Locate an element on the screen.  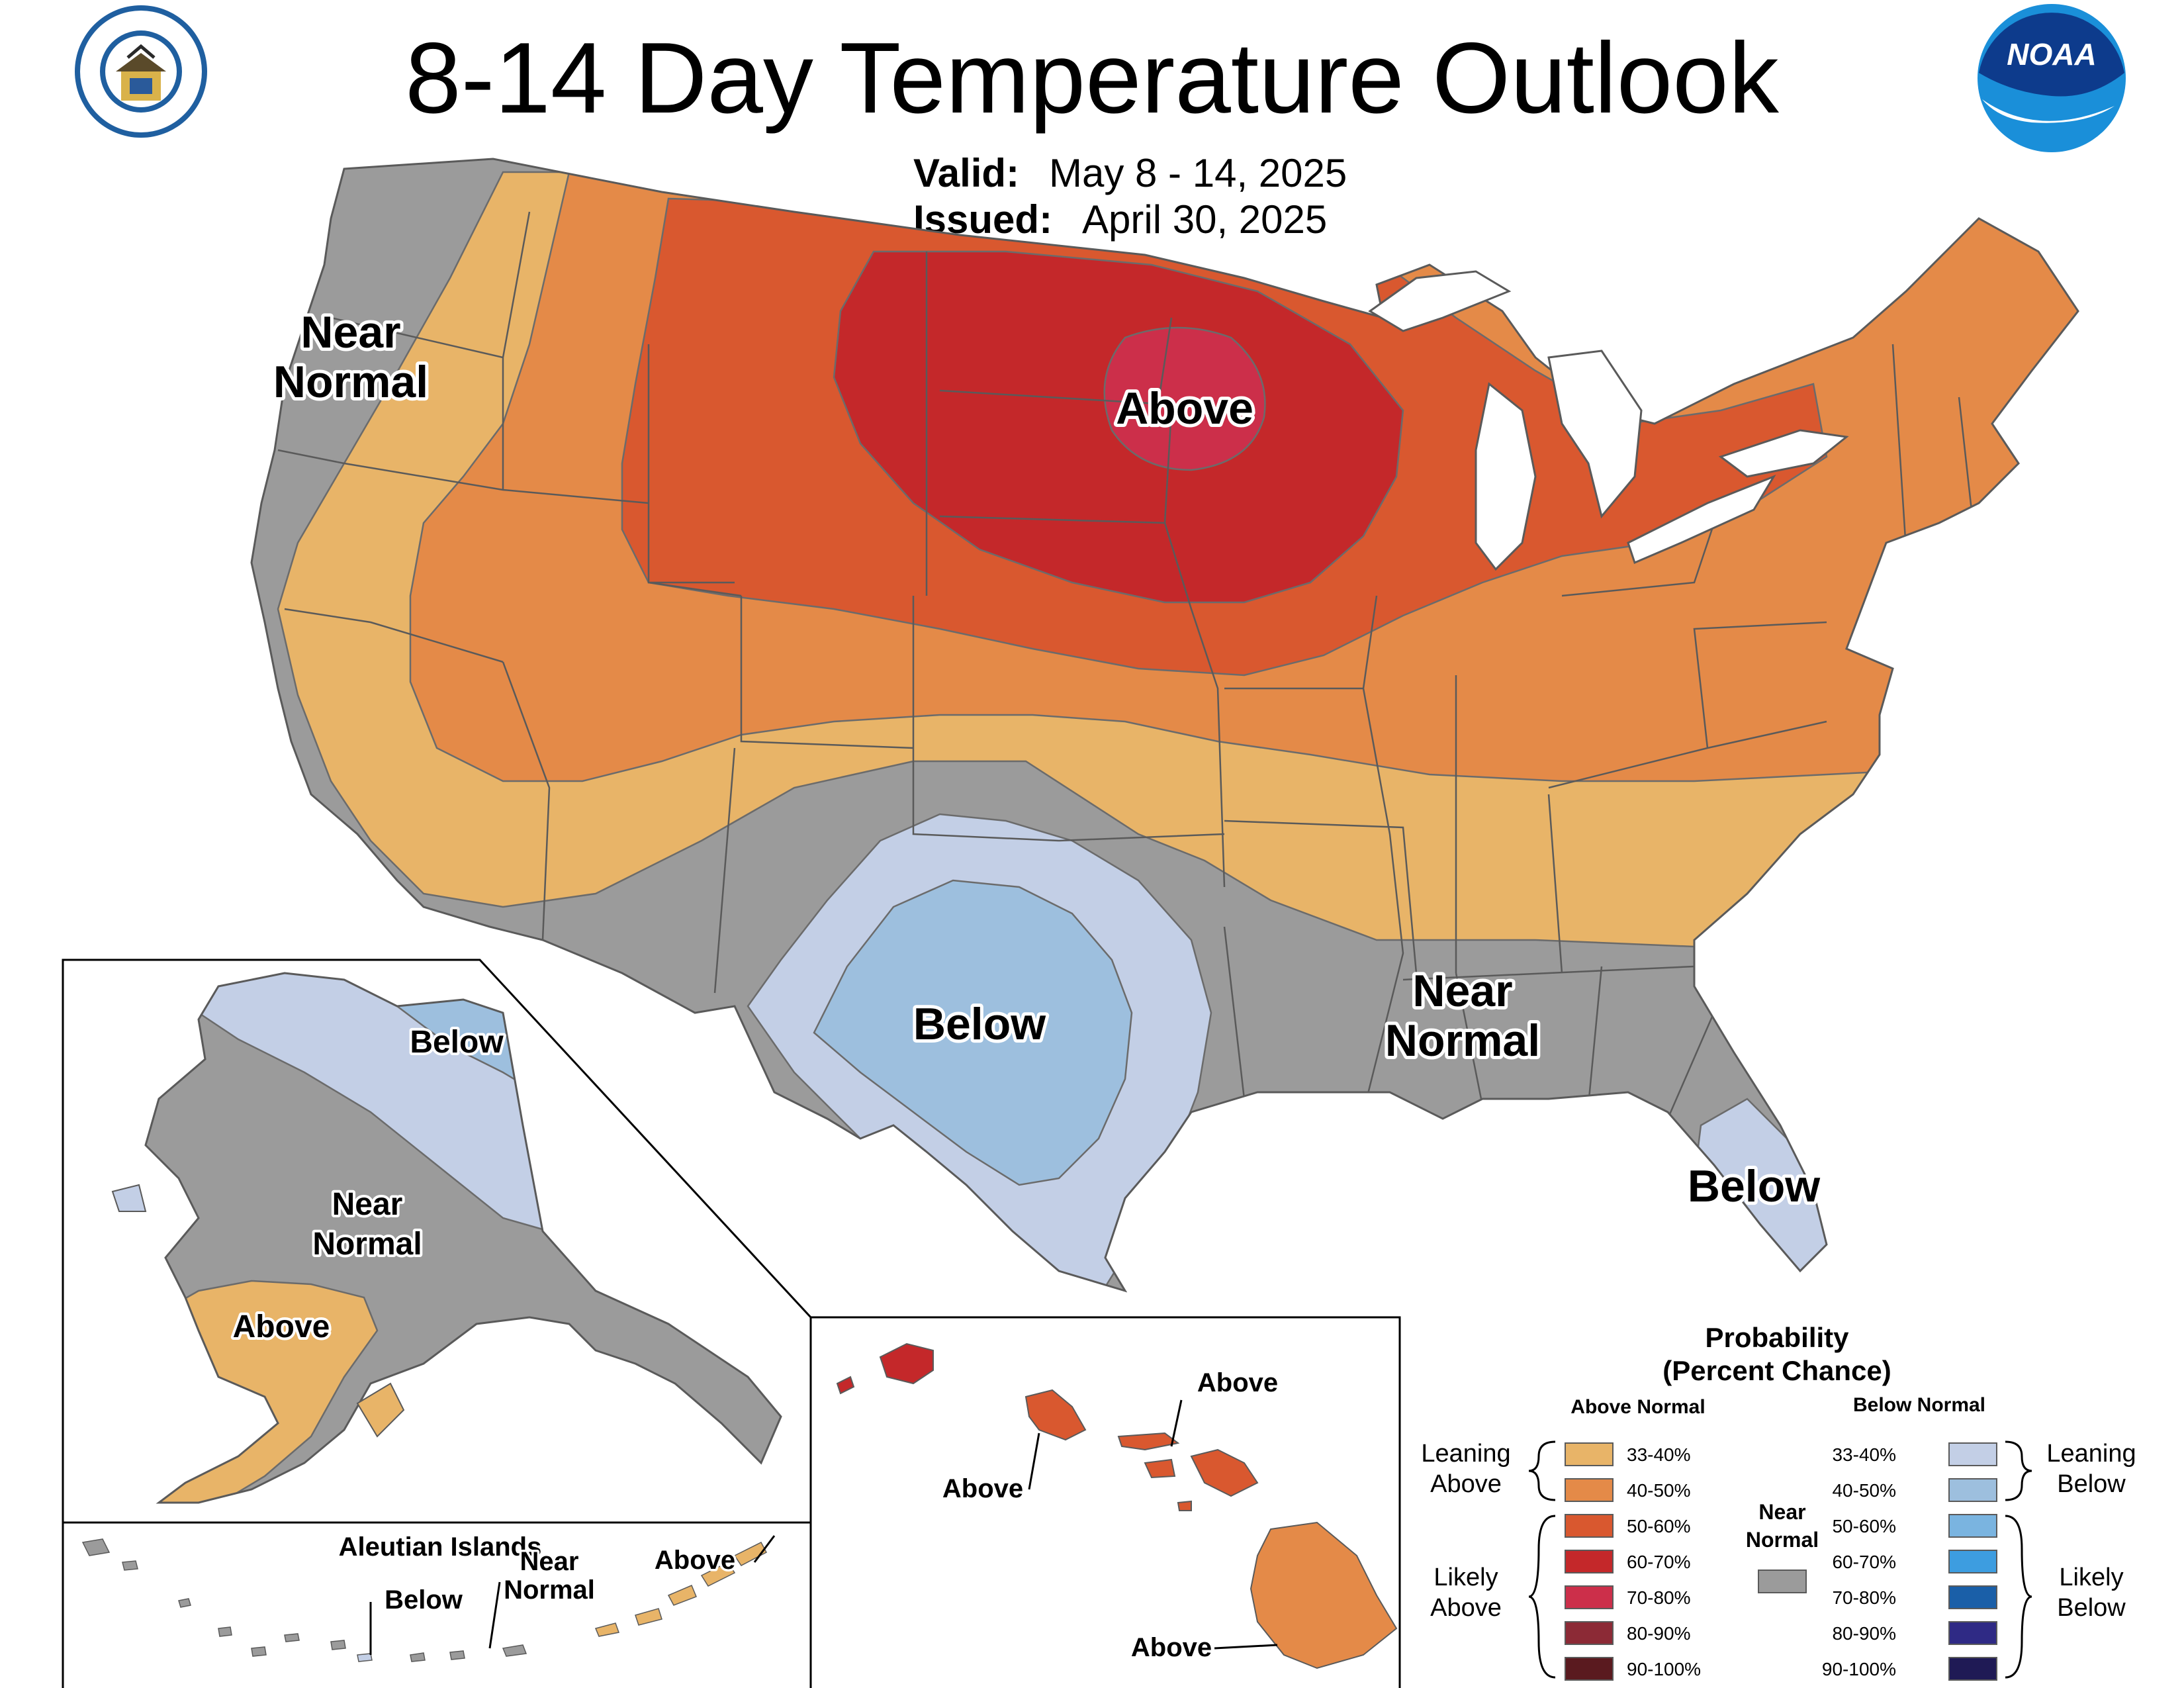
aleutian-islands-inset: Aleutian Islands Below Near Normal Abov is located at coordinates (437, 1605).